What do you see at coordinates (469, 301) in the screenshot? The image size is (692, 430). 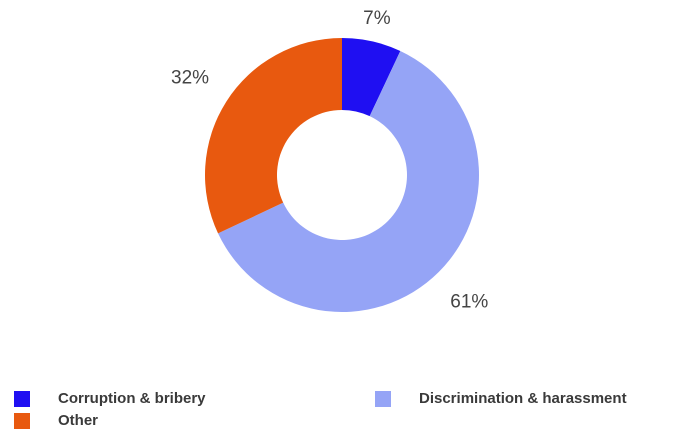 I see `value-label: 61%` at bounding box center [469, 301].